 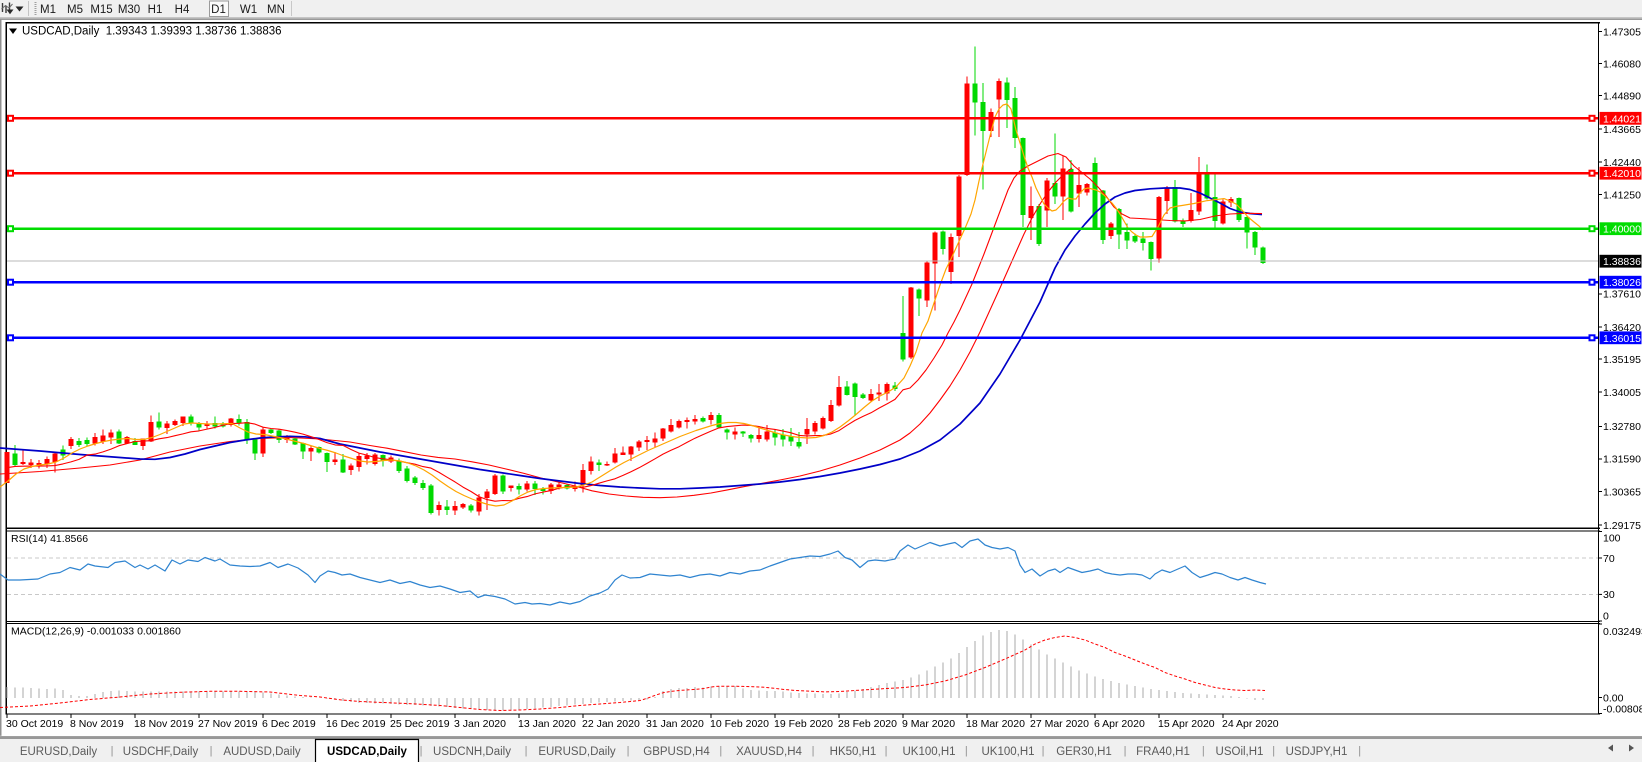 I want to click on svg-text: 6 Dec 2019, so click(x=289, y=724).